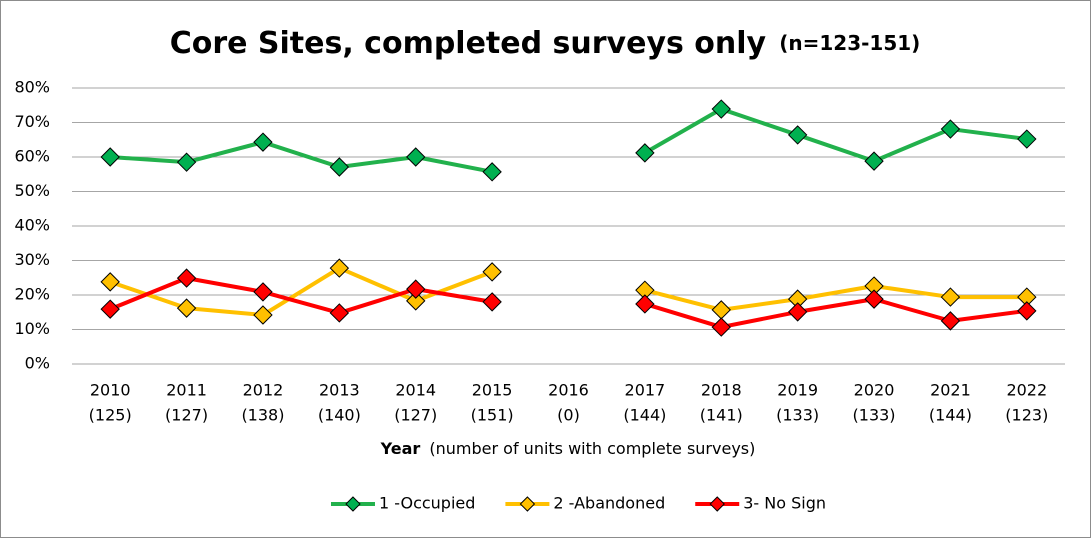  What do you see at coordinates (874, 390) in the screenshot?
I see `x-tick-label: 2020` at bounding box center [874, 390].